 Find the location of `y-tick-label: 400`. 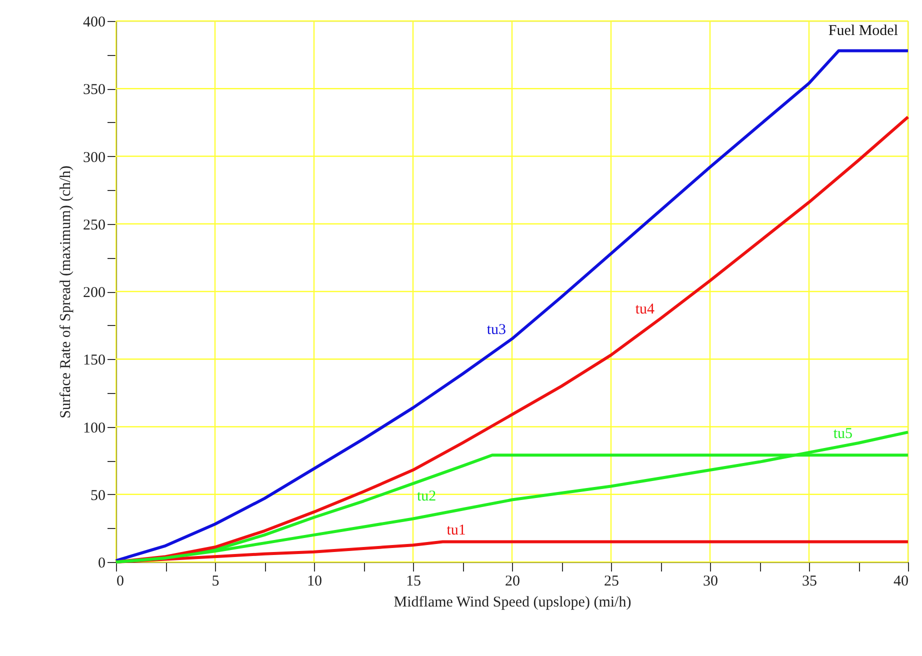

y-tick-label: 400 is located at coordinates (94, 22).